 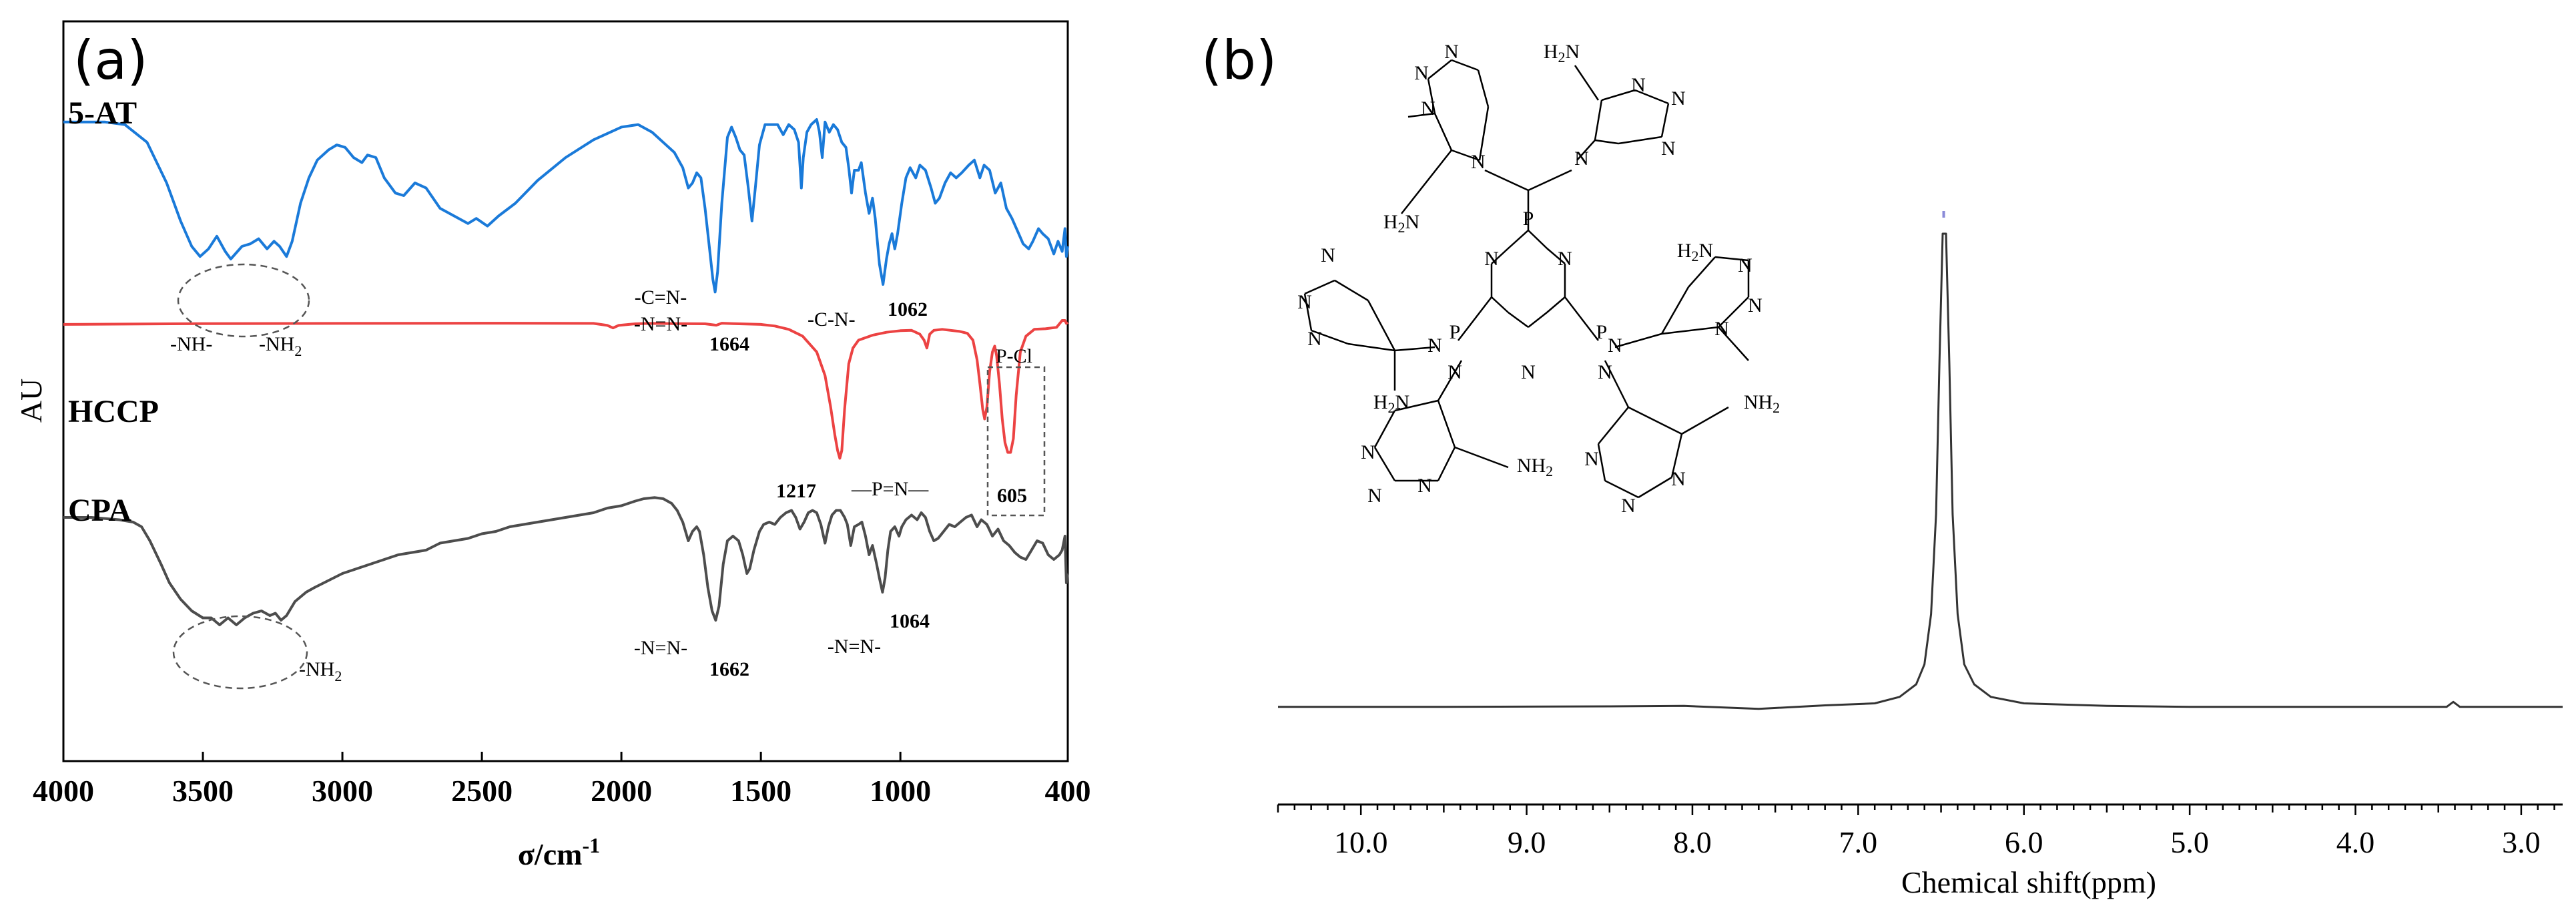 What do you see at coordinates (110, 60) in the screenshot?
I see `ftir-panel-label: (a)` at bounding box center [110, 60].